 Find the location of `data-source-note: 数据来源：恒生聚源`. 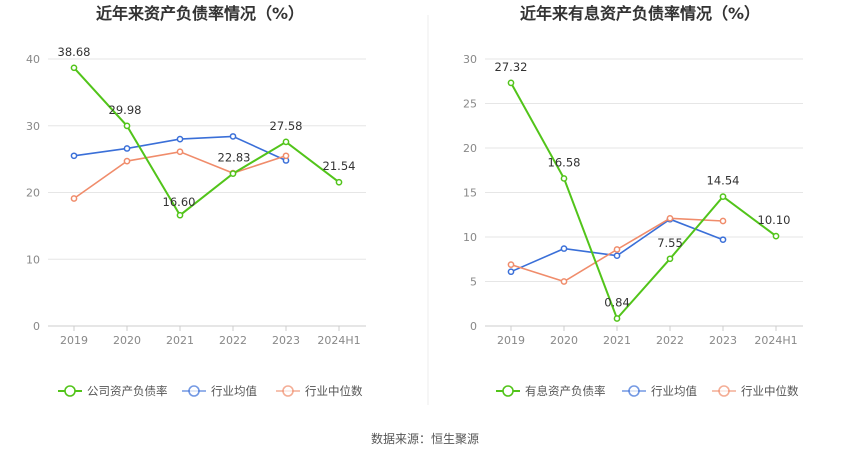

data-source-note: 数据来源：恒生聚源 is located at coordinates (425, 438).